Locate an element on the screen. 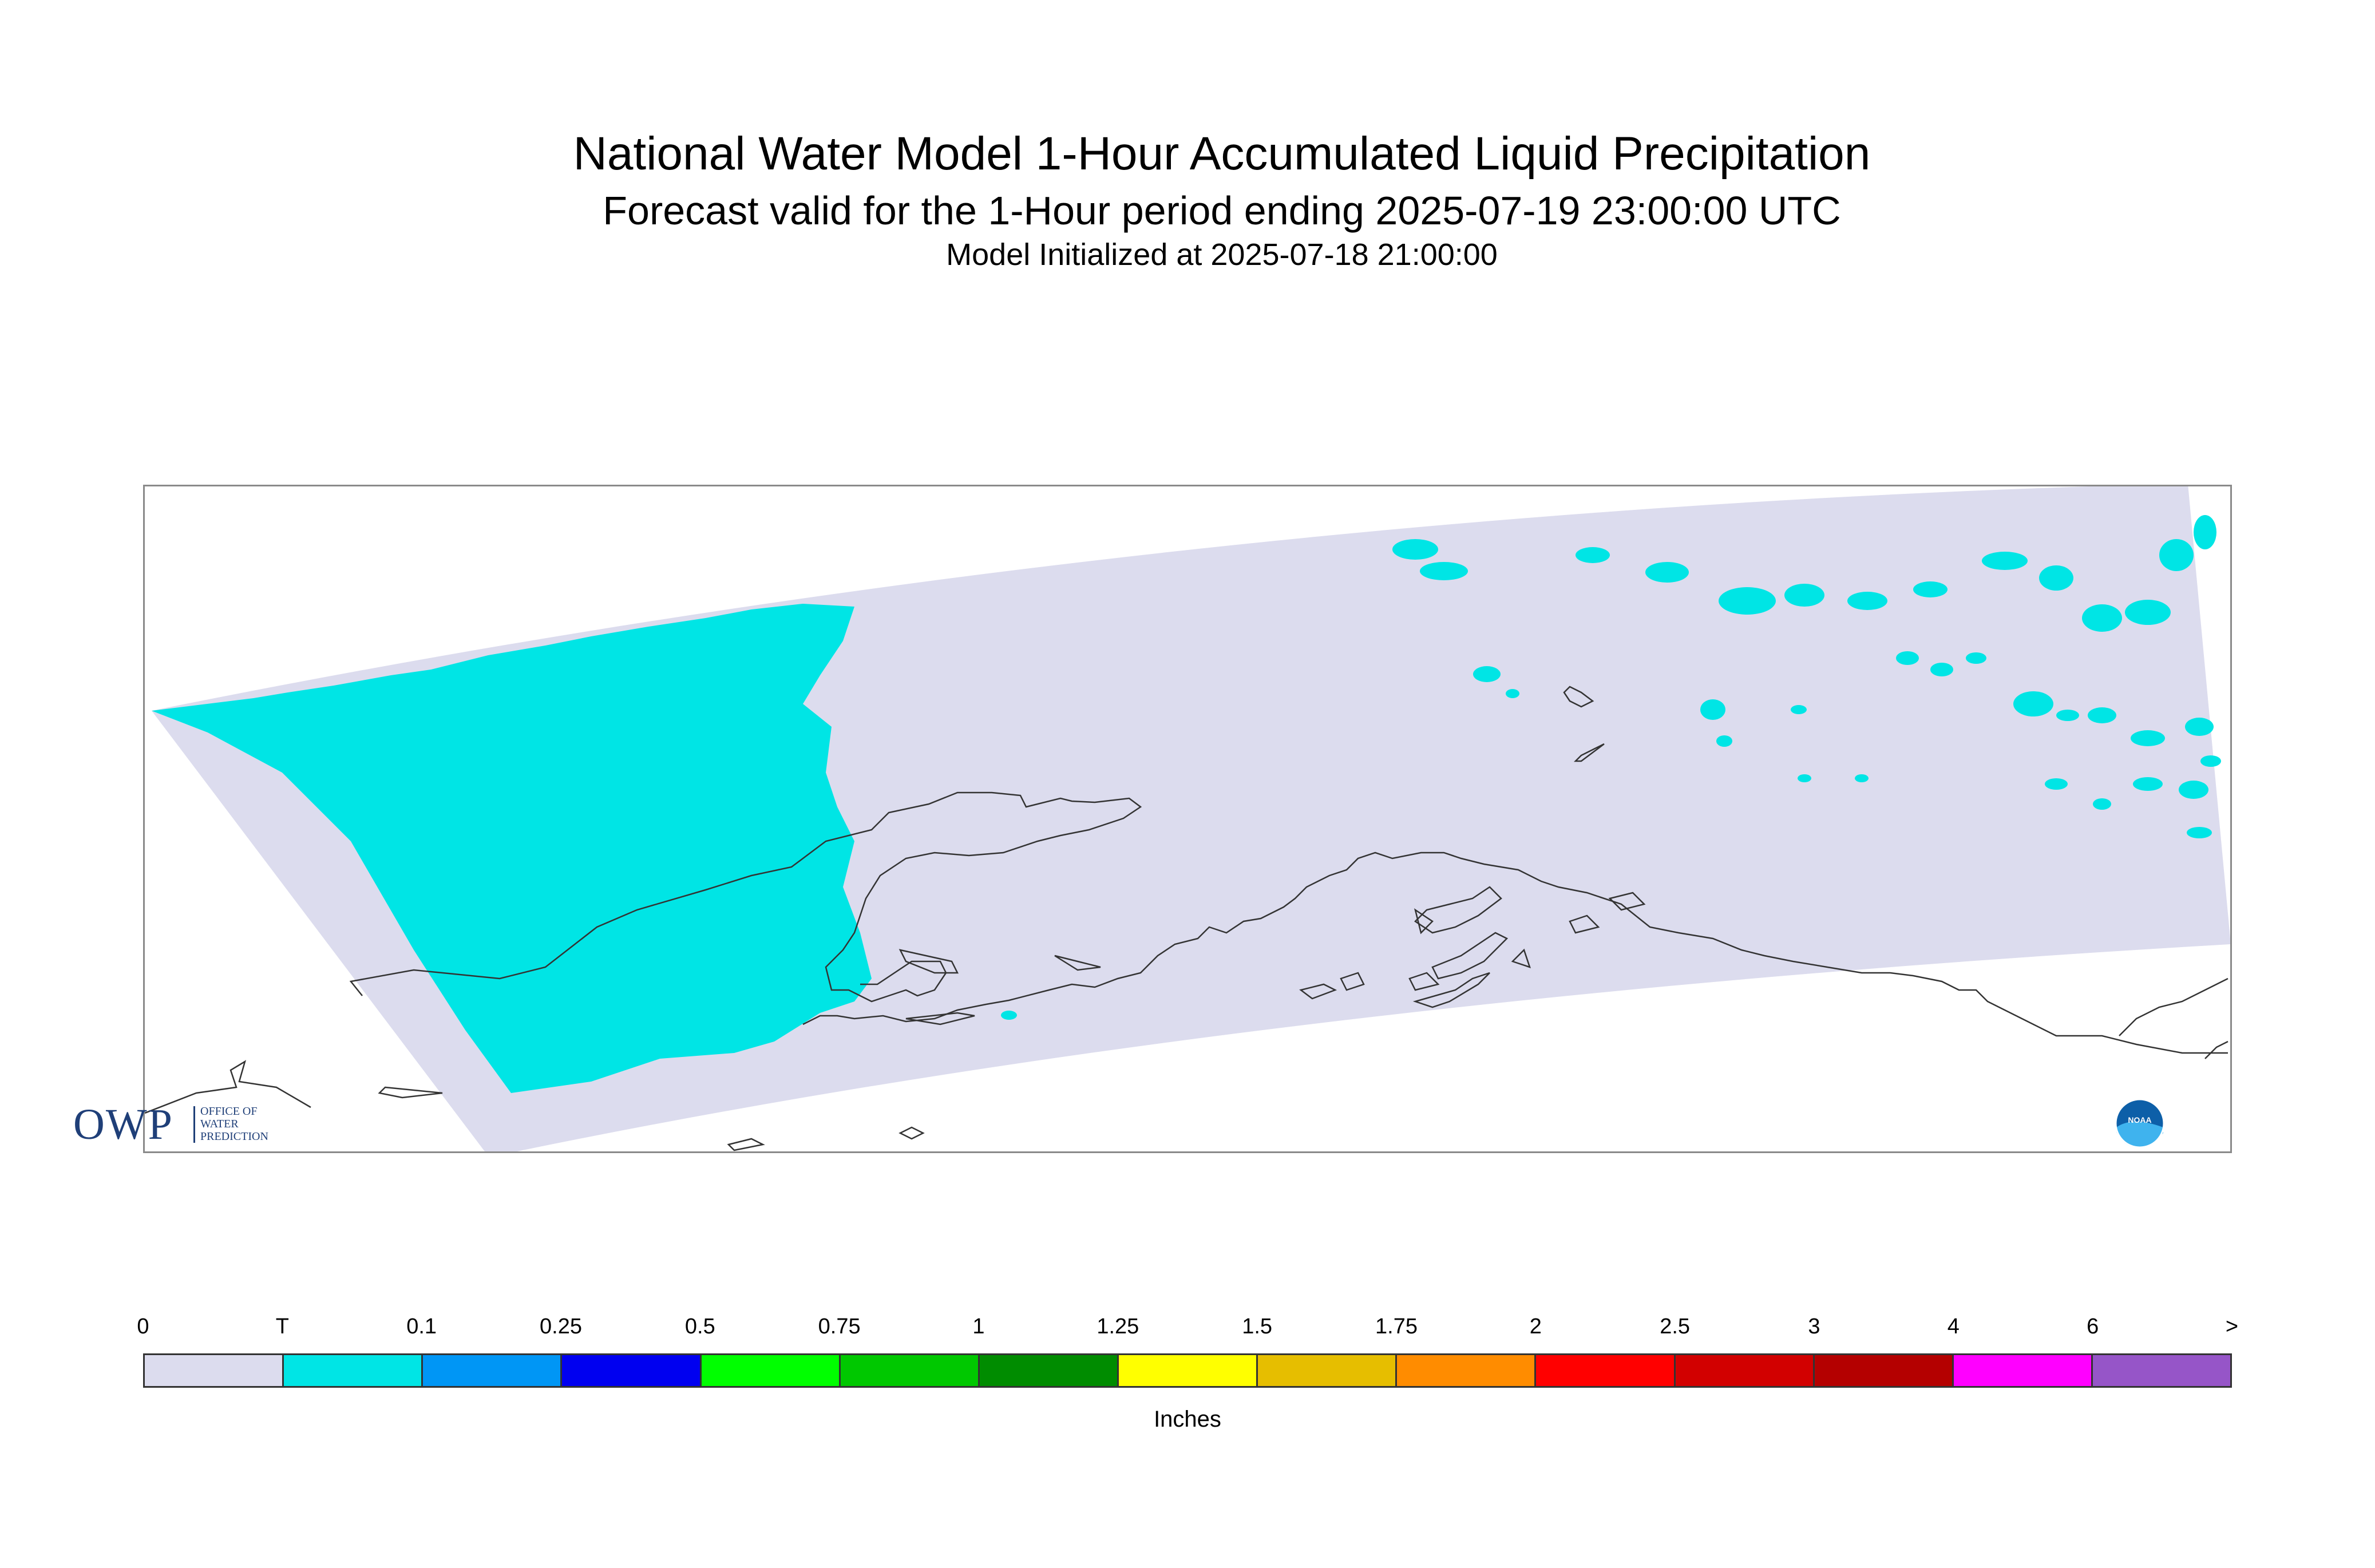 The height and width of the screenshot is (1568, 2375). legend-label: 3 is located at coordinates (1814, 1326).